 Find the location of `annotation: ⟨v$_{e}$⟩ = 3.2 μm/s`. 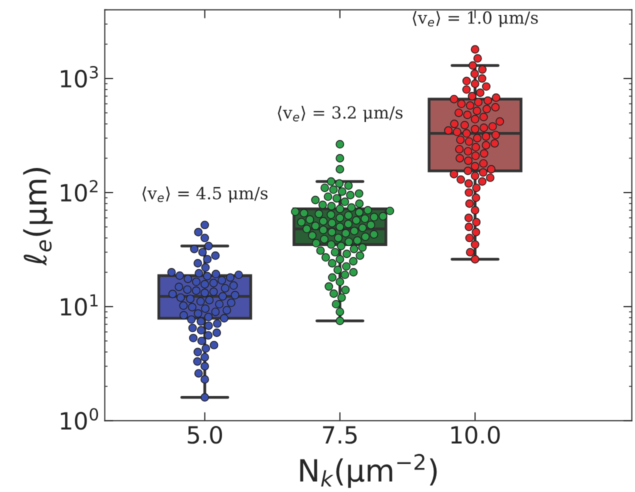

annotation: ⟨v$_{e}$⟩ = 3.2 μm/s is located at coordinates (340, 114).